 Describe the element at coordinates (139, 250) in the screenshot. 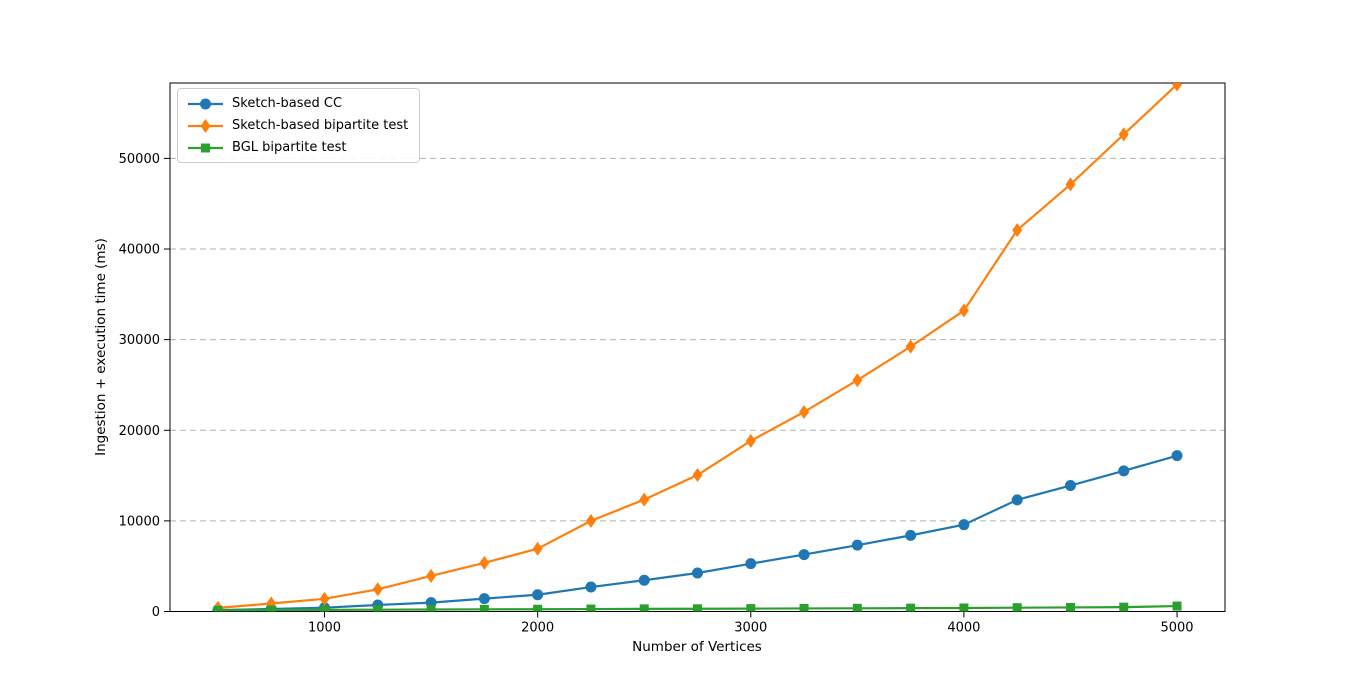

I see `y-tick-label: 40000` at that location.